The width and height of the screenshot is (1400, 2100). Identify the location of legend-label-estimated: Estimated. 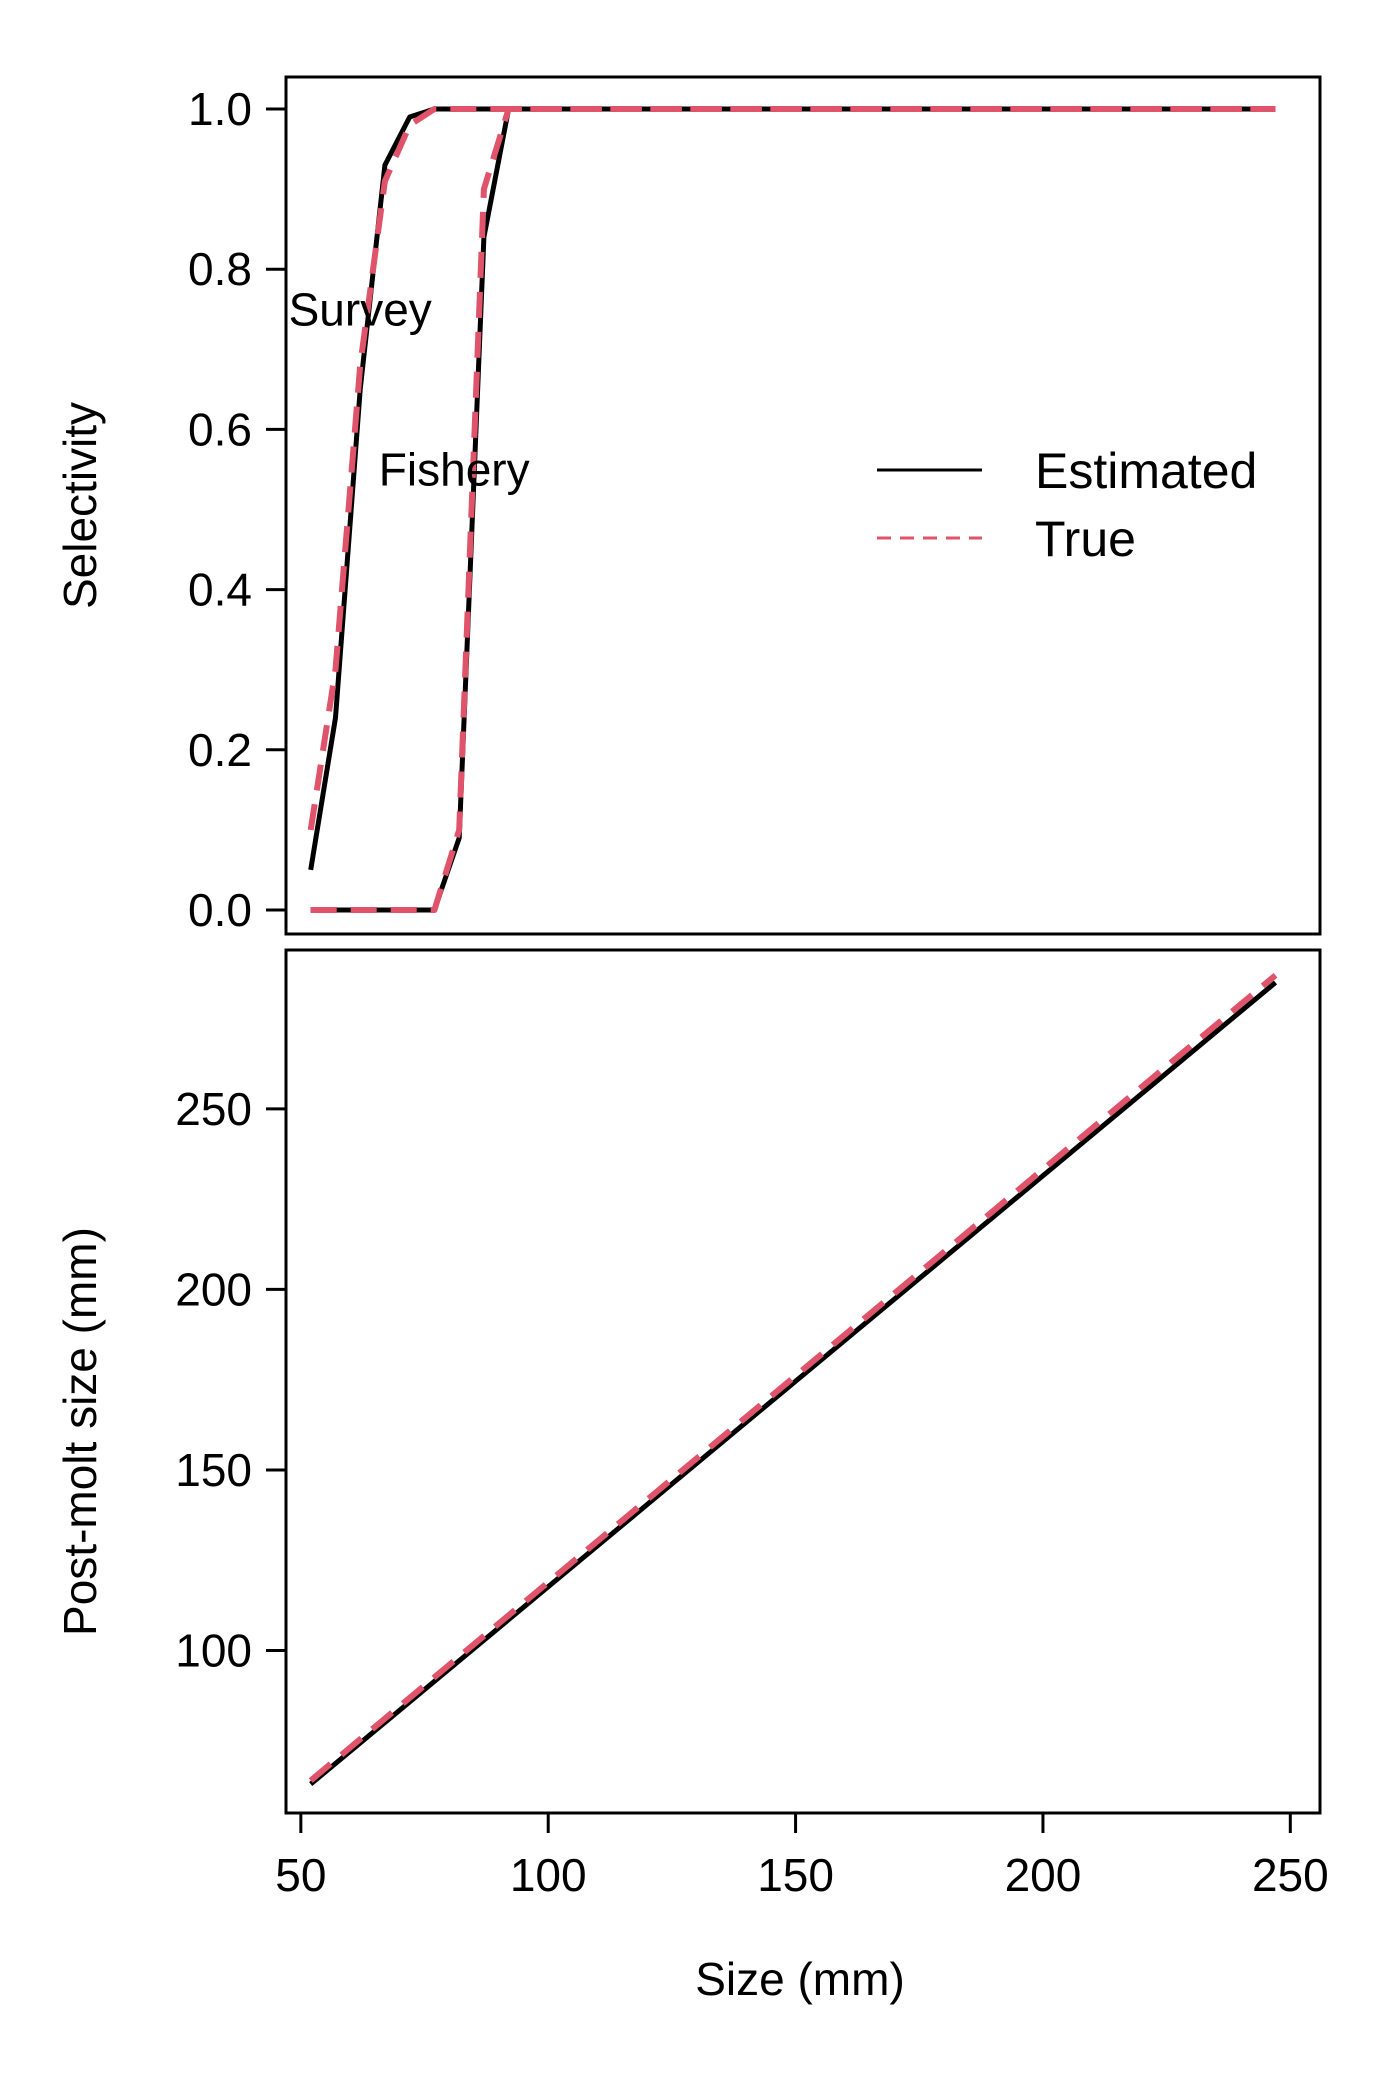
(1146, 471).